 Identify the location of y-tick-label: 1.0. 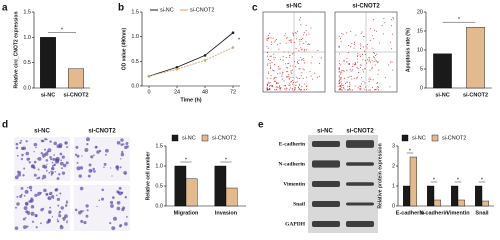
(27, 38).